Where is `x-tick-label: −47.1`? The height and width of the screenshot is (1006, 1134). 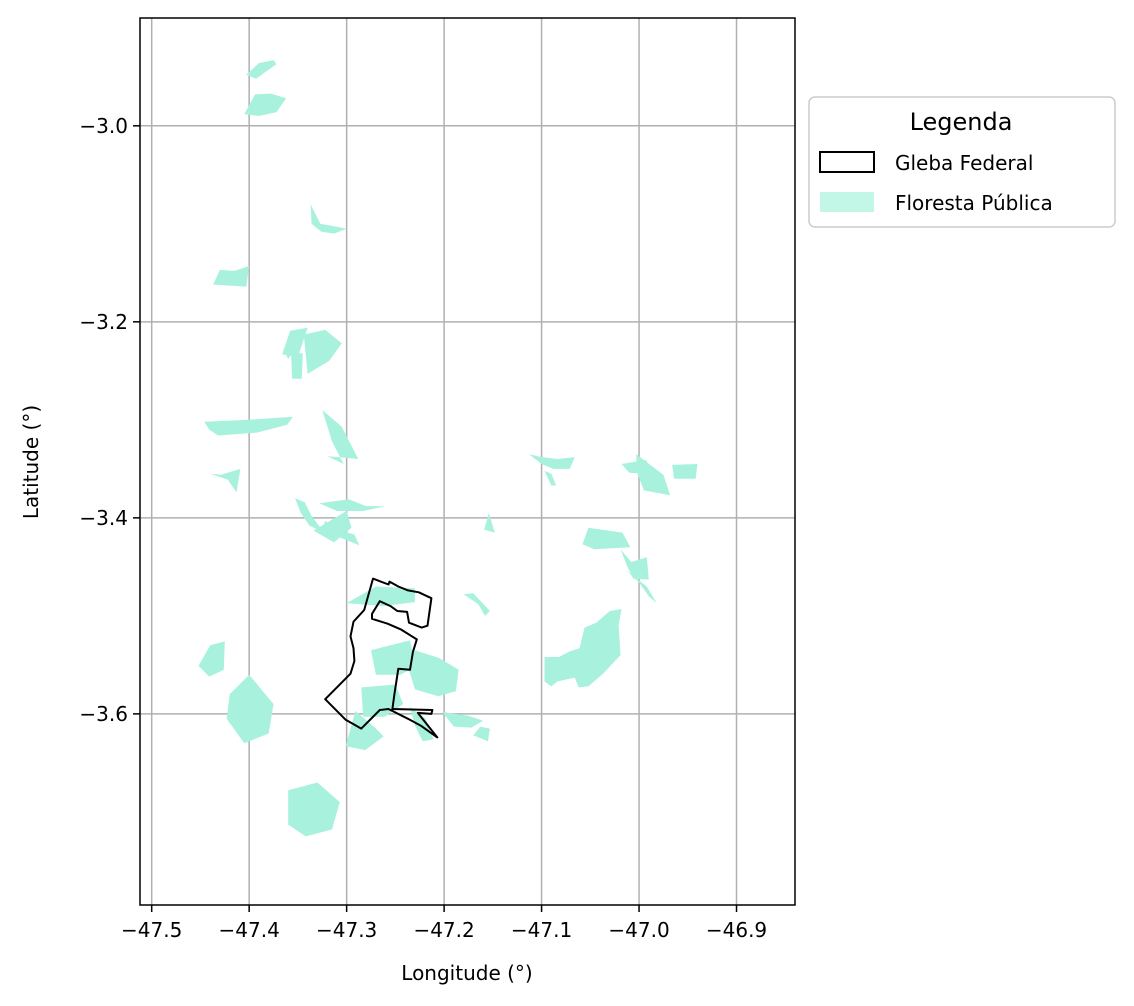 x-tick-label: −47.1 is located at coordinates (541, 930).